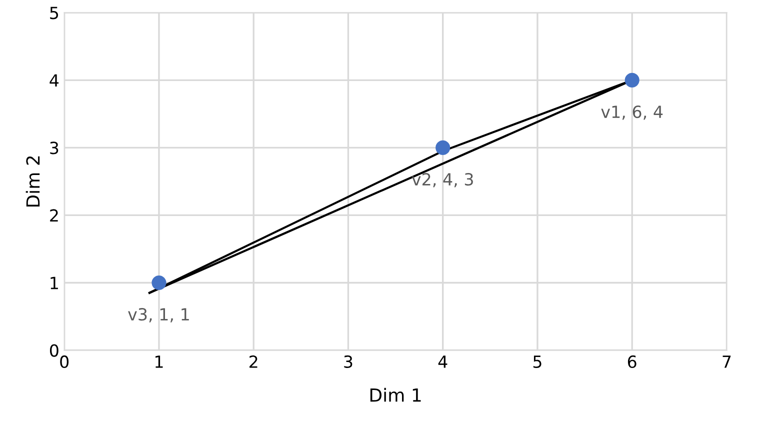  Describe the element at coordinates (54, 80) in the screenshot. I see `y-tick-label: 4` at that location.